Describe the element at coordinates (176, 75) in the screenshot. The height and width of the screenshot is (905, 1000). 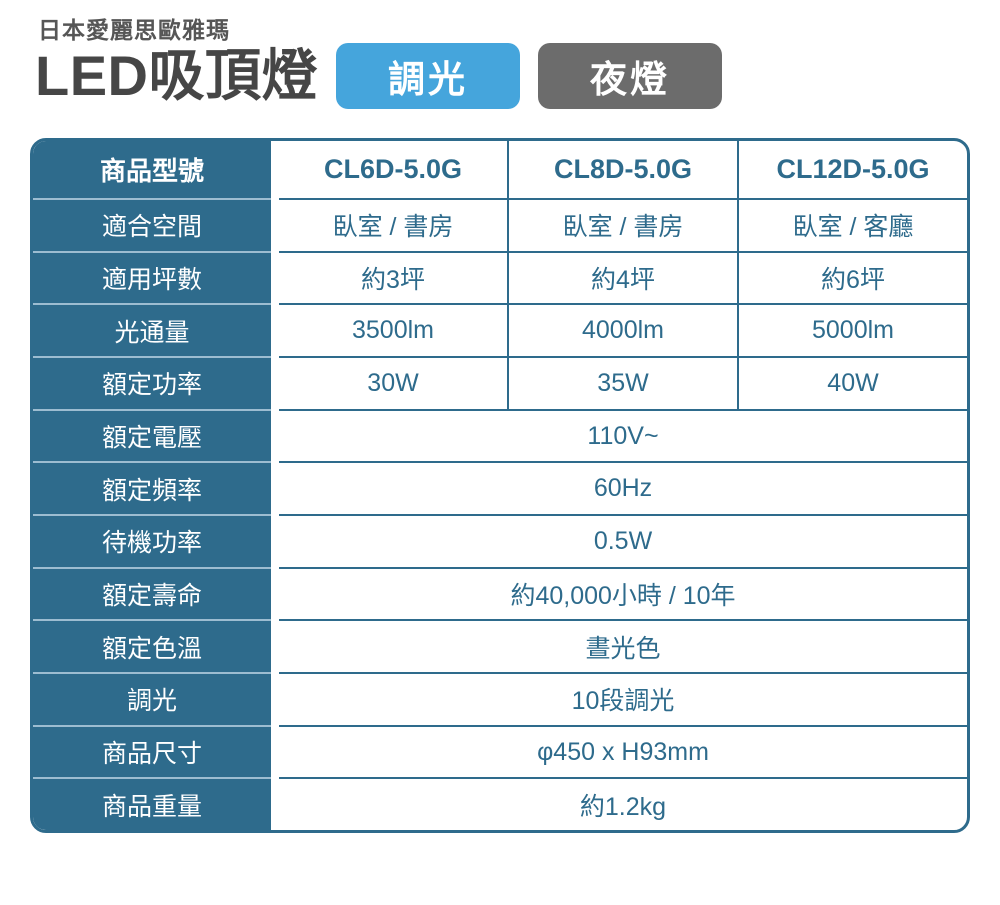
I see `page-title: LED吸頂燈` at that location.